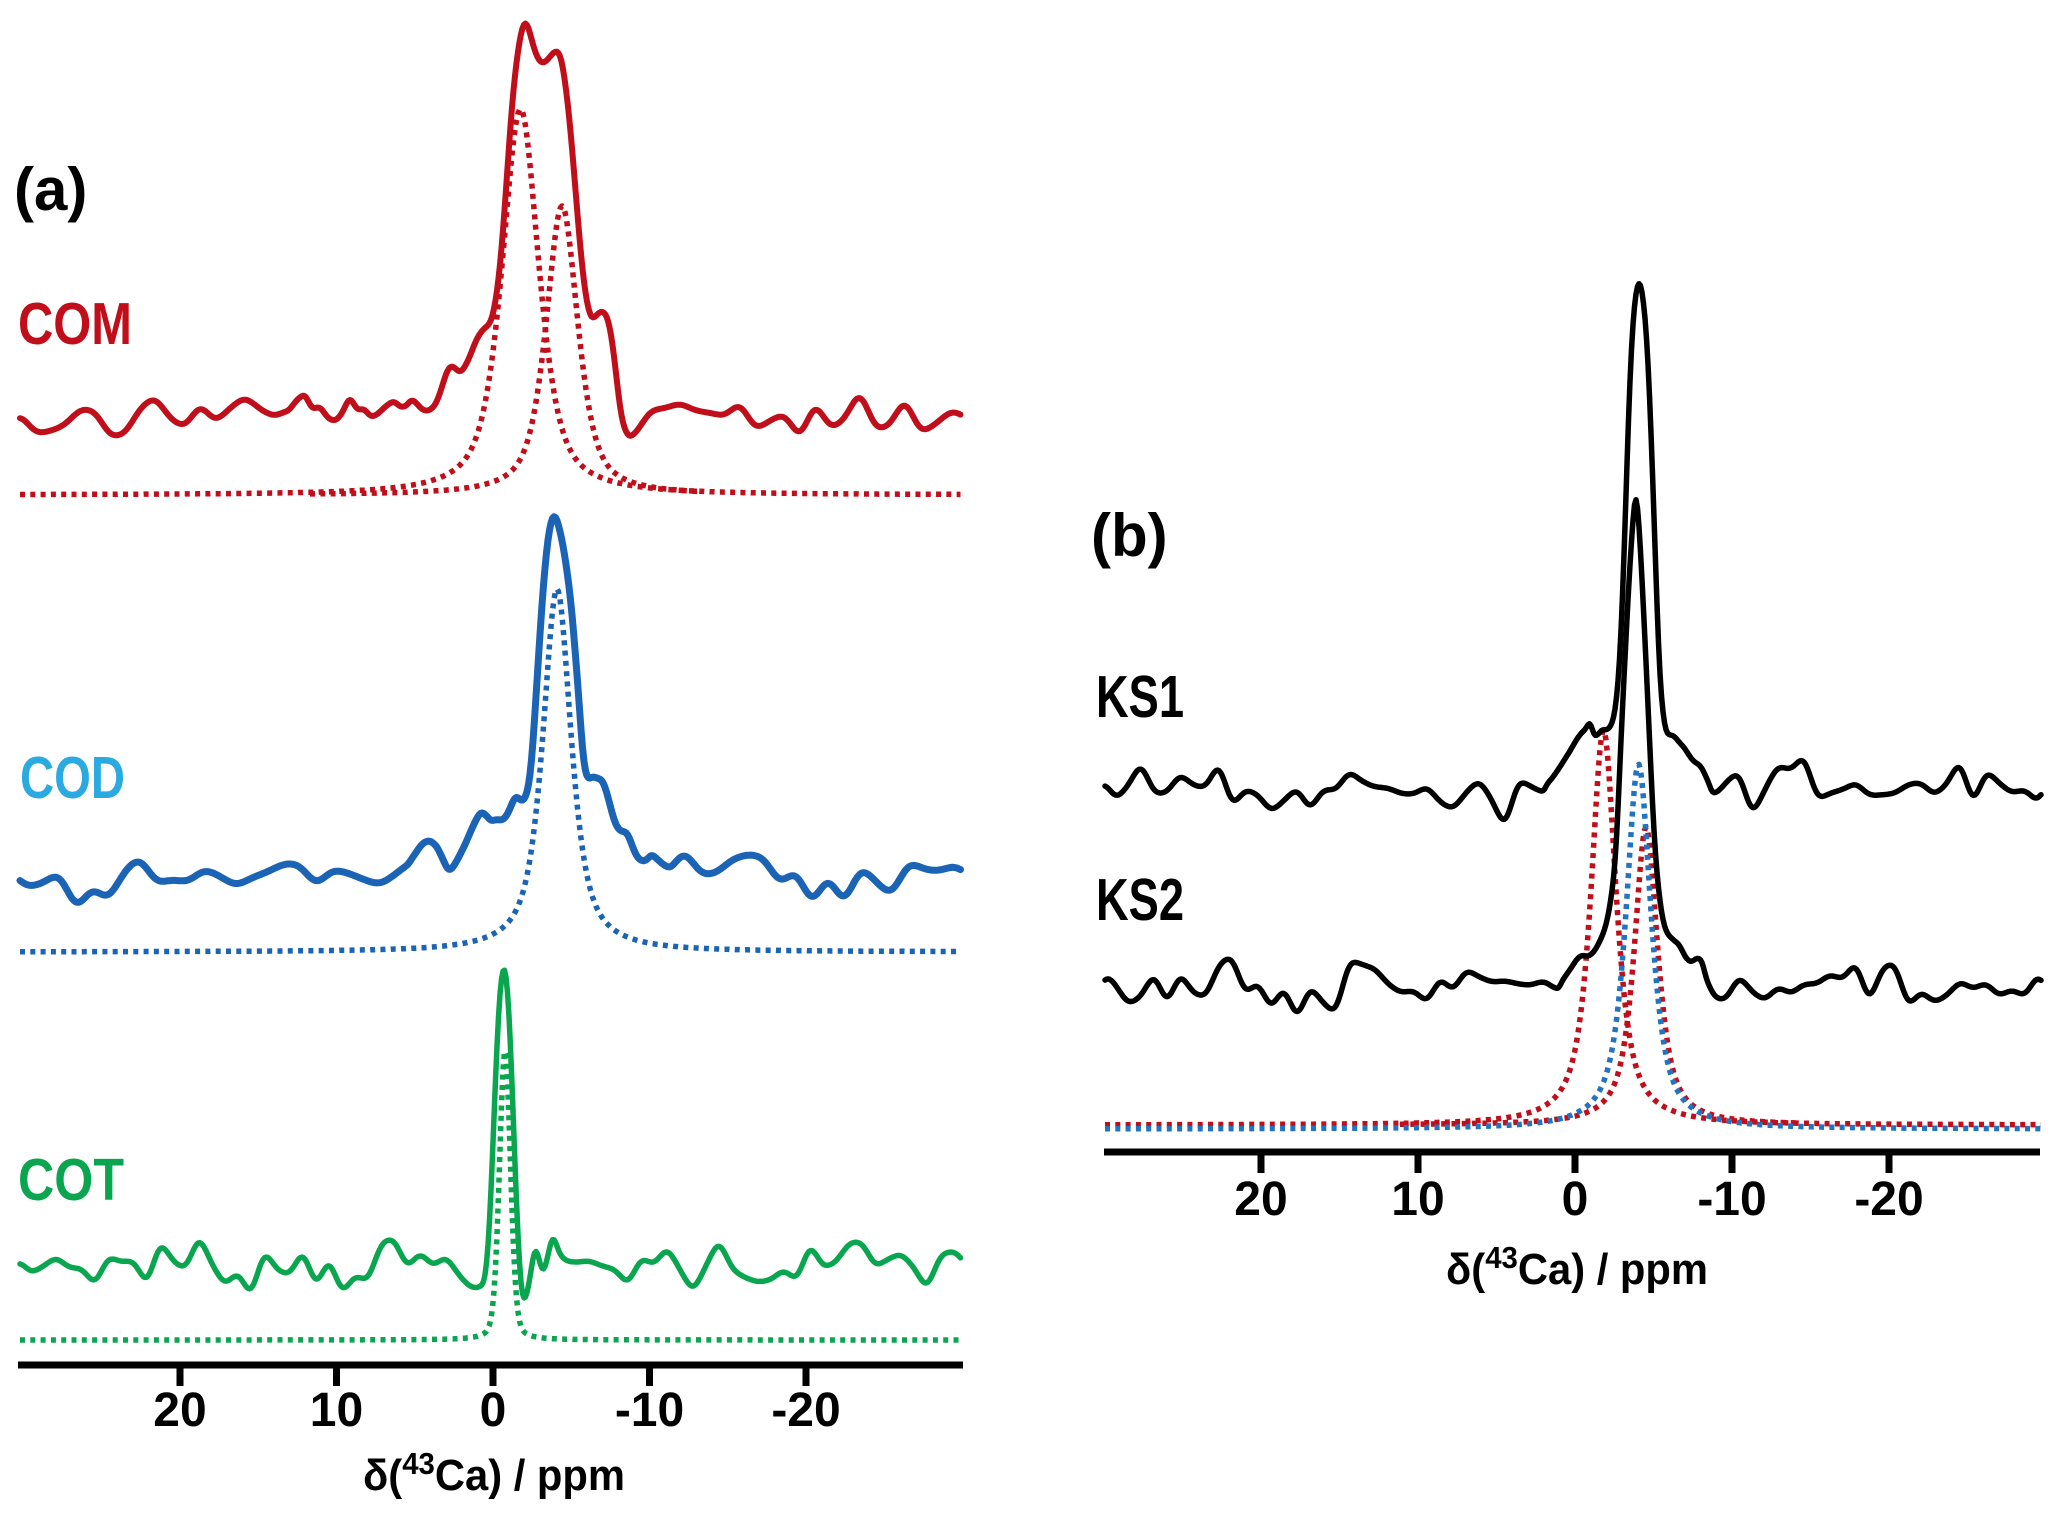 The width and height of the screenshot is (2067, 1513). What do you see at coordinates (72, 778) in the screenshot?
I see `svg-text: COD` at bounding box center [72, 778].